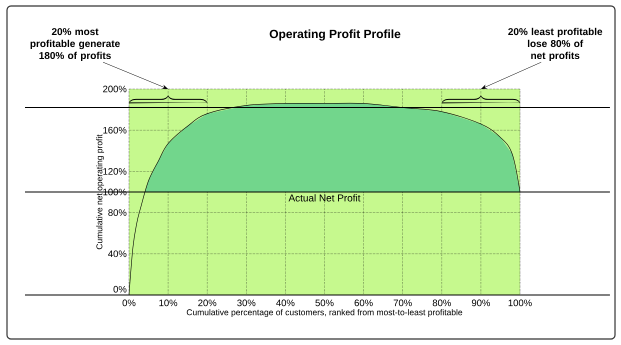  I want to click on text: 20% least profitable lose 80% of net profits, so click(555, 45).